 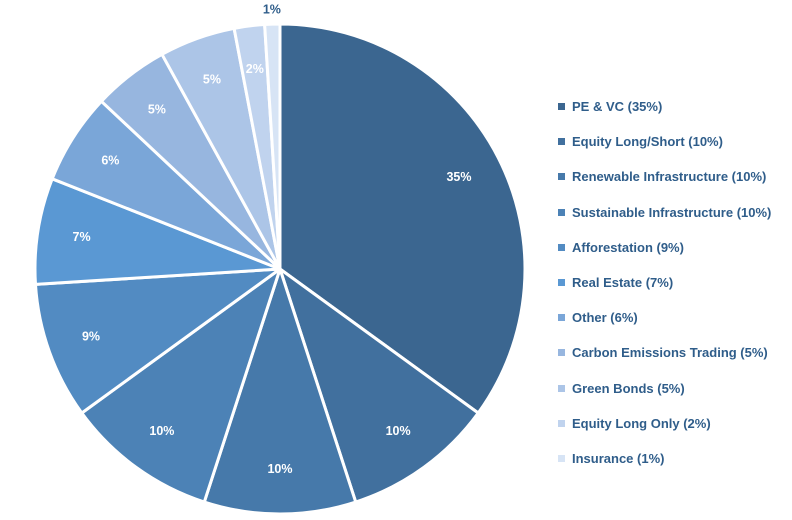 What do you see at coordinates (458, 177) in the screenshot?
I see `pie-data-label: 35%` at bounding box center [458, 177].